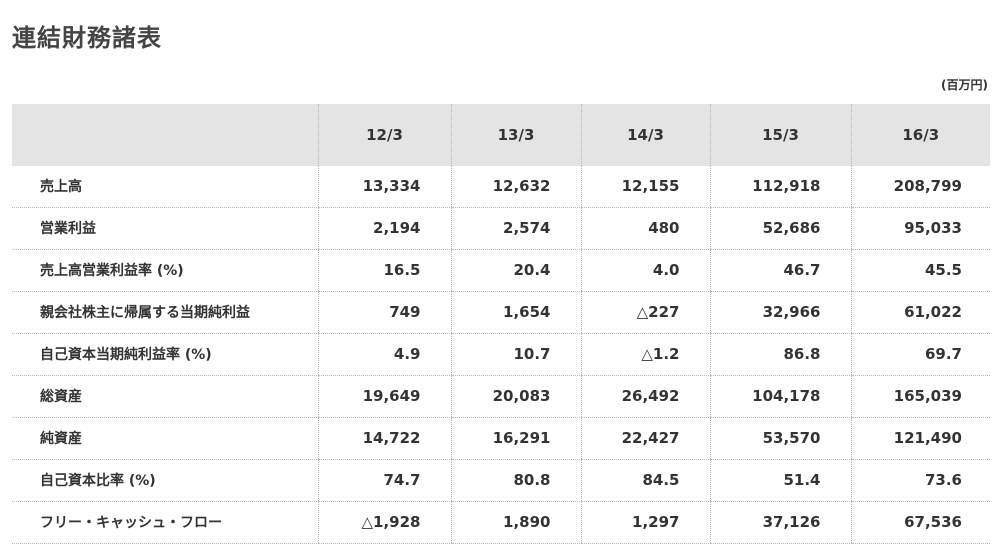 The image size is (997, 559). I want to click on table-cell: 2,574, so click(515, 228).